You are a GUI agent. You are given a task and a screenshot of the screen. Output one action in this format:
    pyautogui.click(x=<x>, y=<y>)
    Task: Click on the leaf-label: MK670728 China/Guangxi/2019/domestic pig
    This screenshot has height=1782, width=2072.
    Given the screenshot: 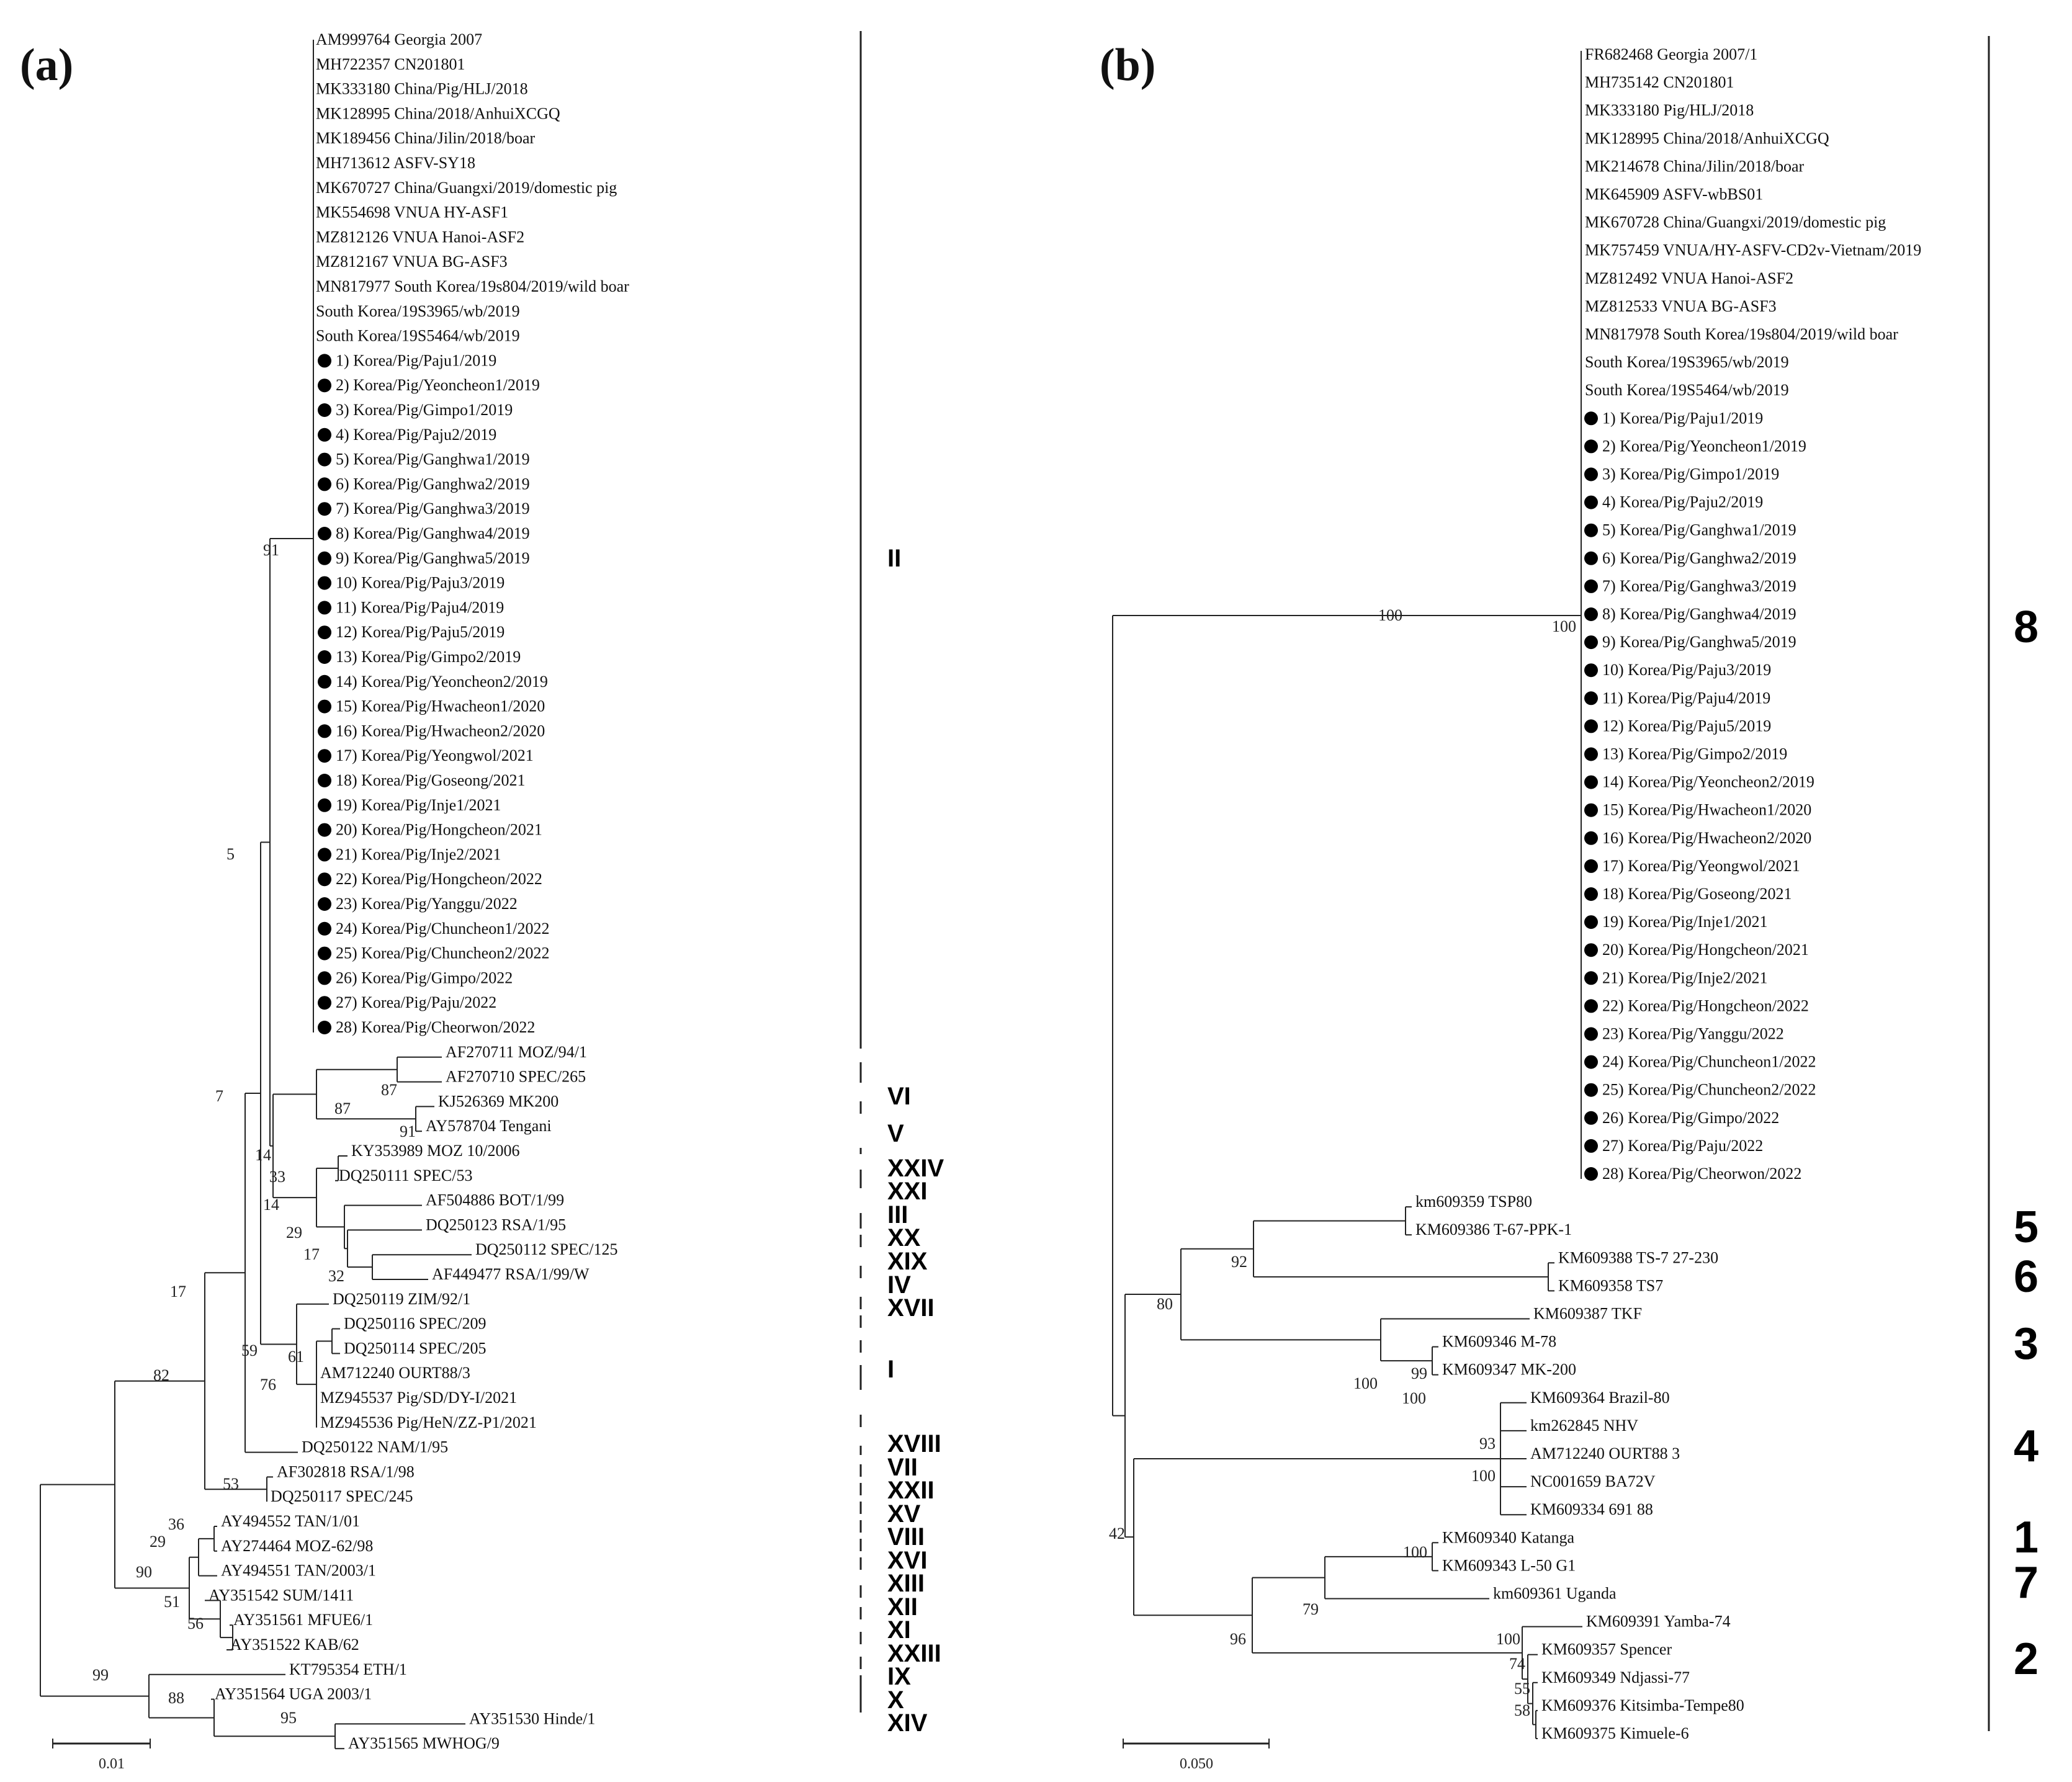 What is the action you would take?
    pyautogui.click(x=1735, y=222)
    